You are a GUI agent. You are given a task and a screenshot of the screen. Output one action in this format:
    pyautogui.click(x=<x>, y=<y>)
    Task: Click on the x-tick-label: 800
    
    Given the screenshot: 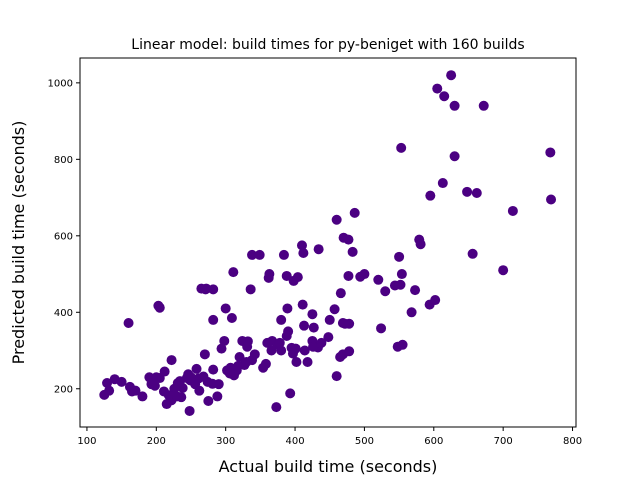 What is the action you would take?
    pyautogui.click(x=572, y=441)
    